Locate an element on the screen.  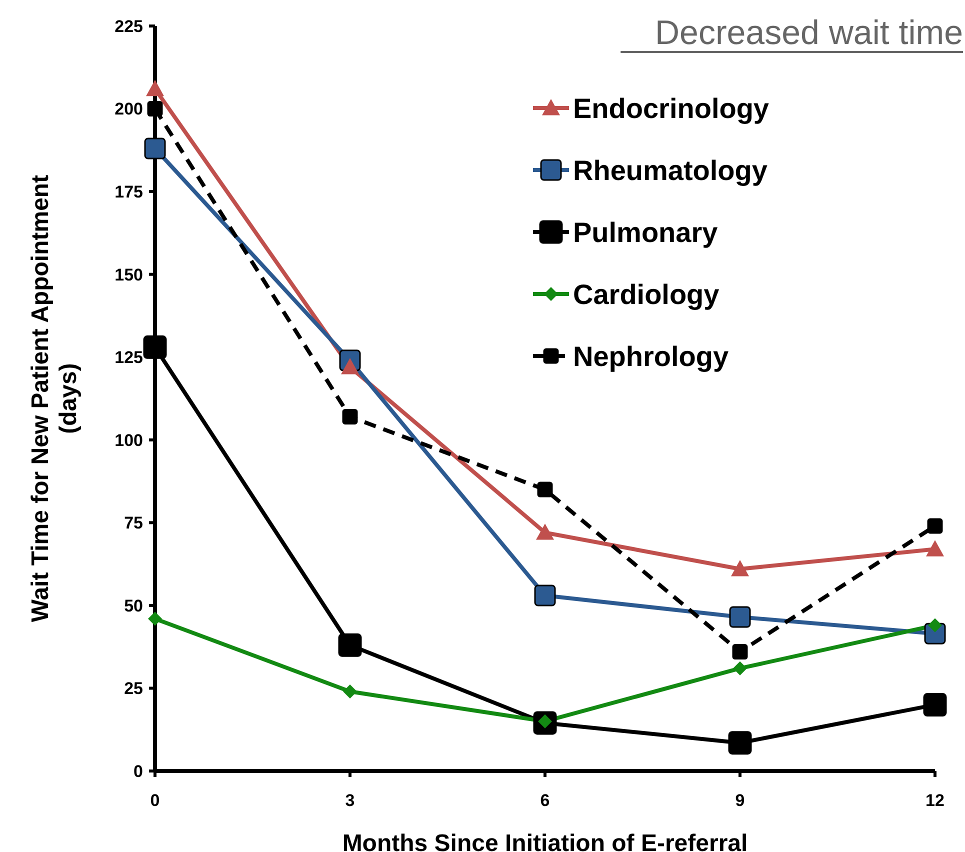
y-tick-label: 175 is located at coordinates (128, 192).